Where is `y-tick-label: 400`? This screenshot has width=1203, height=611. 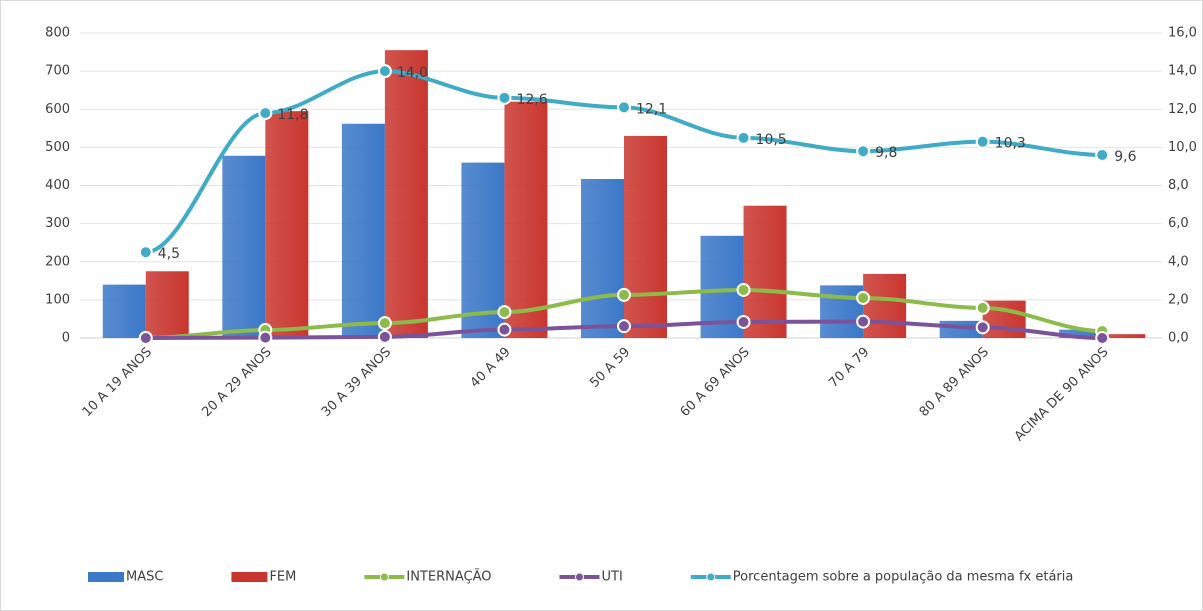 y-tick-label: 400 is located at coordinates (57, 185).